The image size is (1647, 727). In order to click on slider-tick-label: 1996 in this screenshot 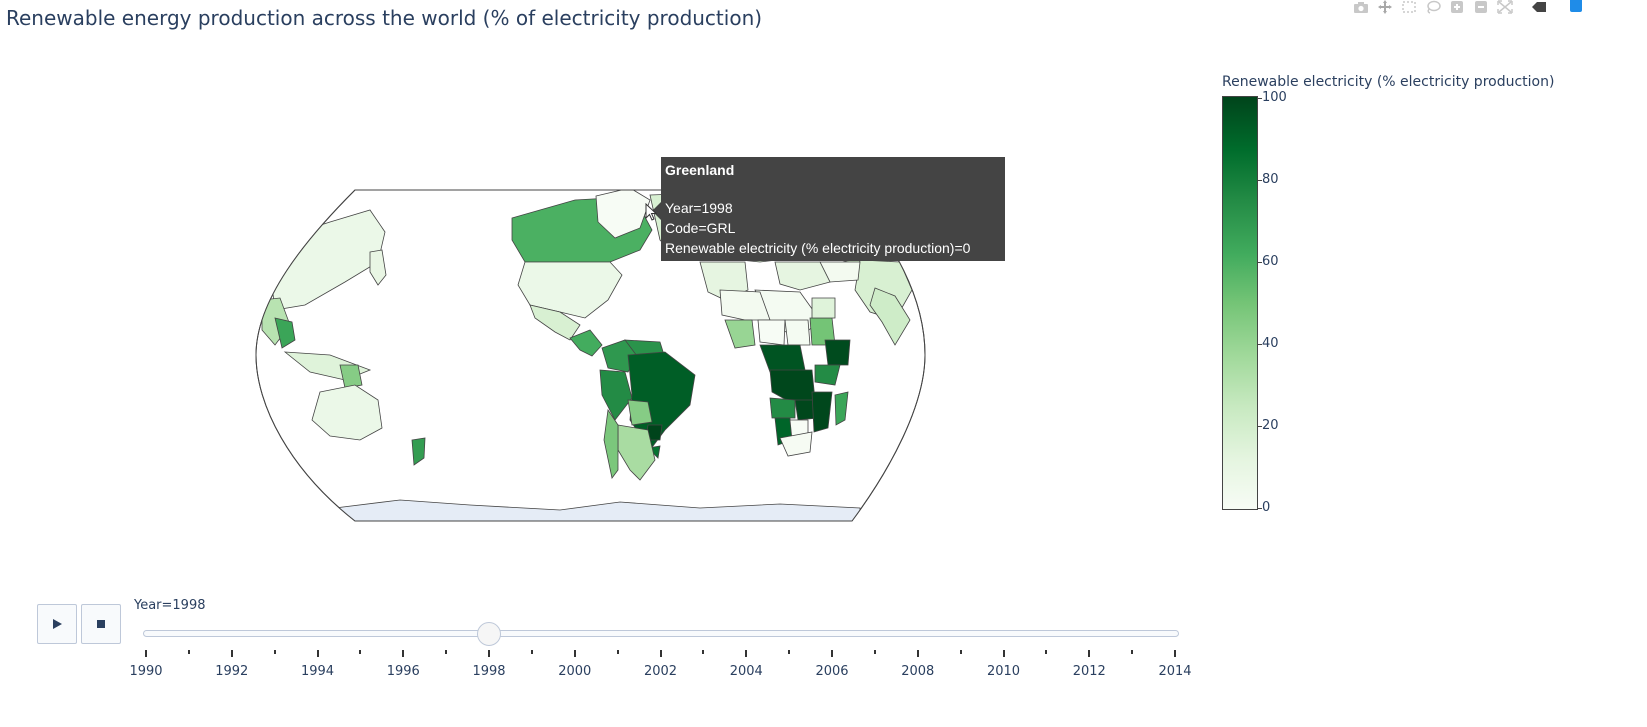, I will do `click(403, 671)`.